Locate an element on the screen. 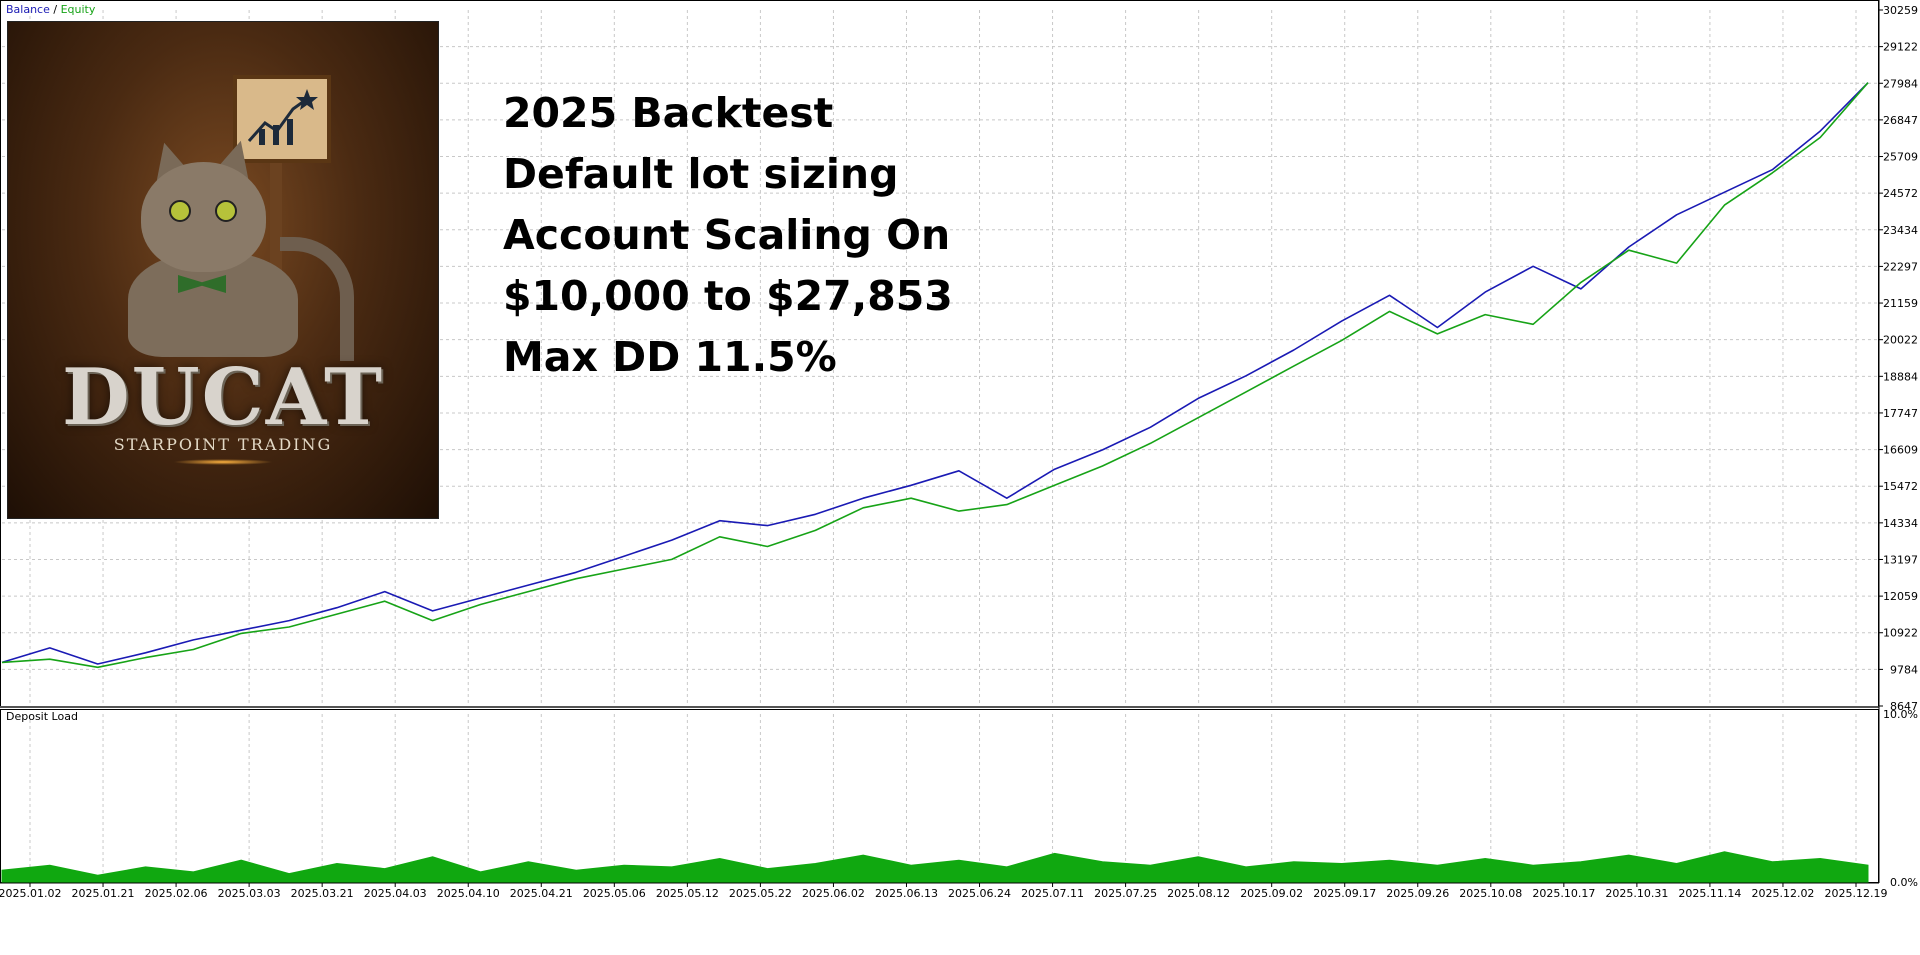 The image size is (1920, 955). deposit-load-label: Deposit Load is located at coordinates (42, 716).